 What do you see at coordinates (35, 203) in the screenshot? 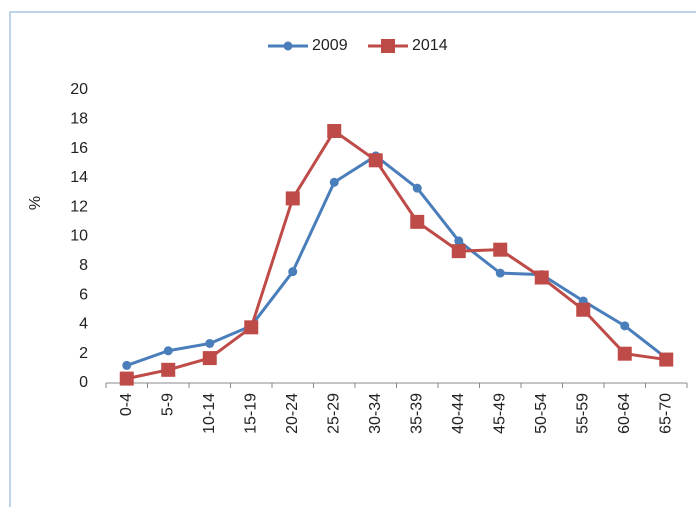
I see `y-axis-label: %` at bounding box center [35, 203].